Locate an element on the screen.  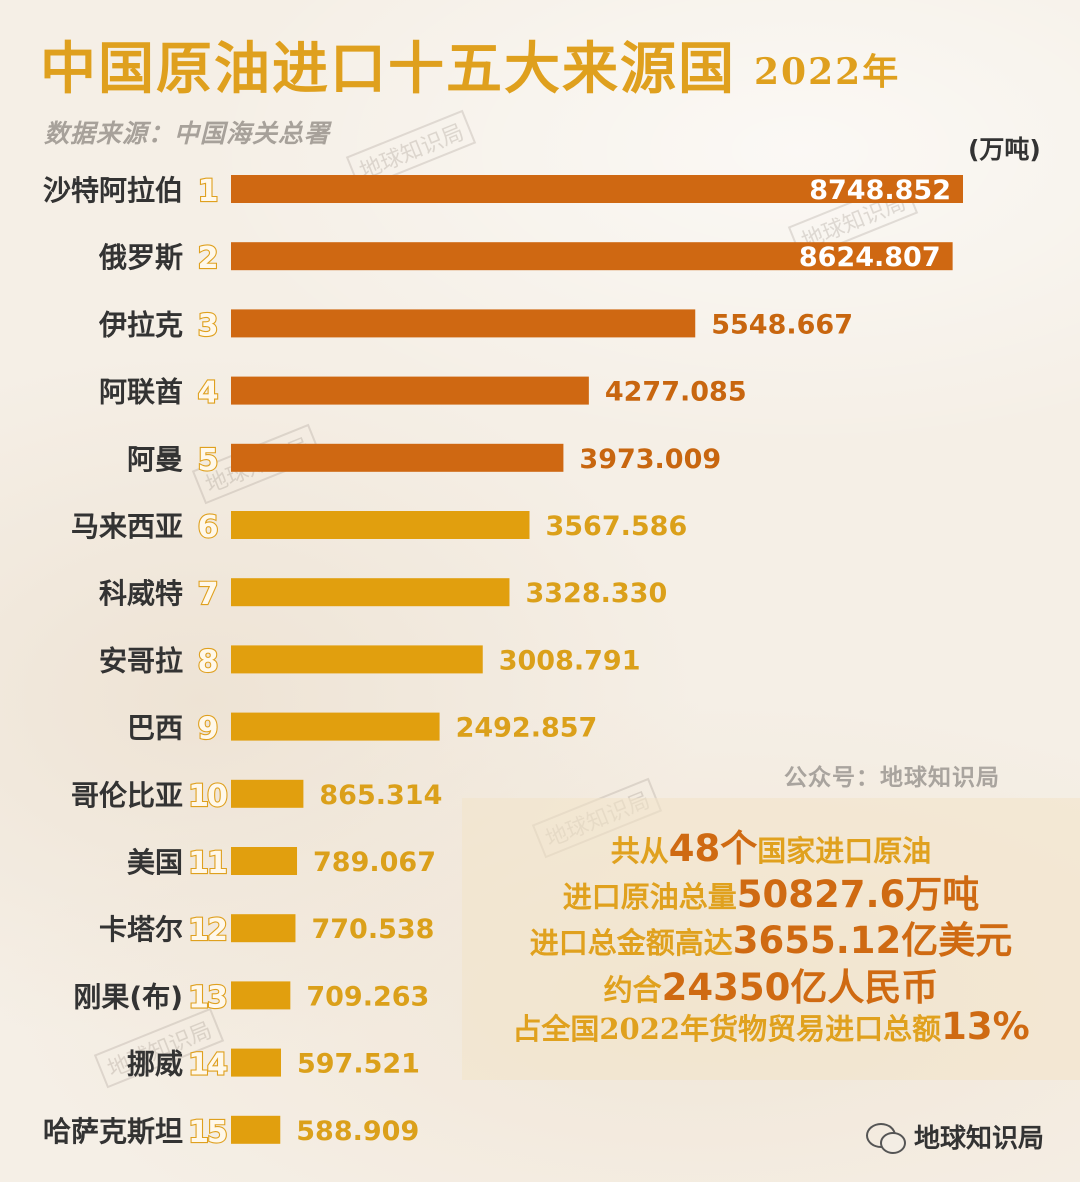
value-label: 8748.852 is located at coordinates (880, 190).